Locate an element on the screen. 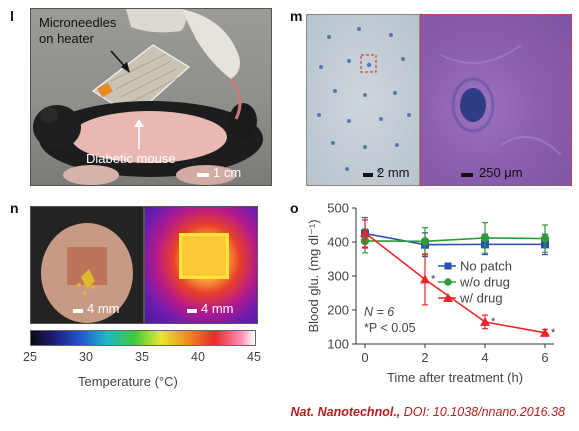 This screenshot has width=579, height=431. series-line-nopatch is located at coordinates (454, 239).